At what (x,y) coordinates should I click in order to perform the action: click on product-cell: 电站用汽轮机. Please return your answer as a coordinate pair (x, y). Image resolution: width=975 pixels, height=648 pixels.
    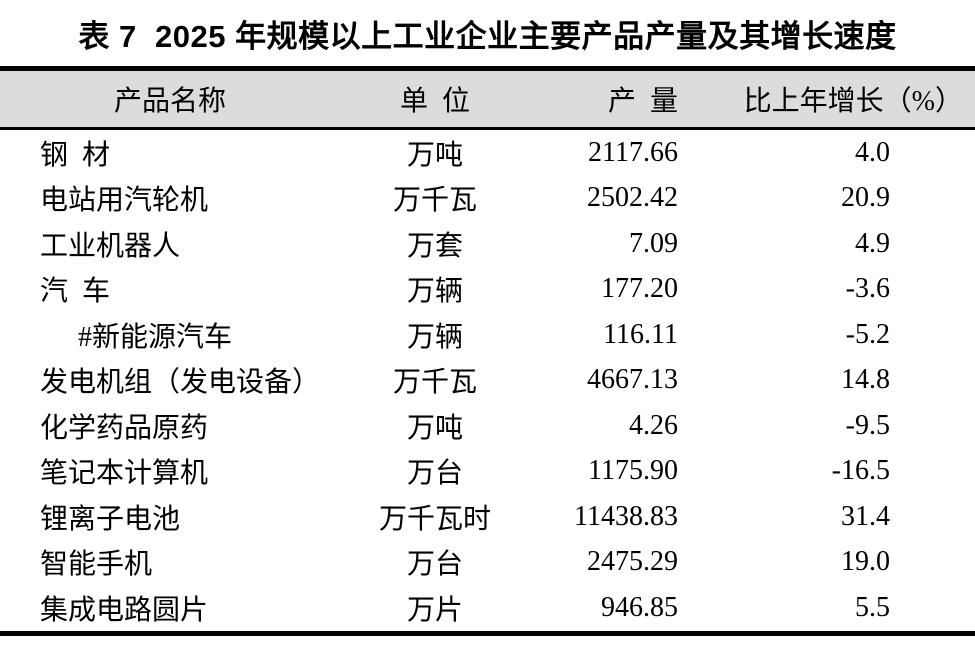
    Looking at the image, I should click on (124, 201).